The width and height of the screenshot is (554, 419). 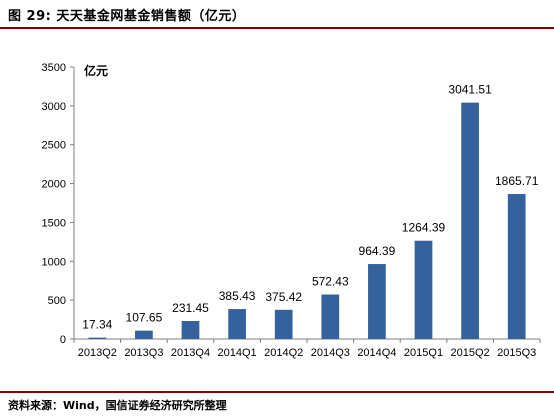 I want to click on y-tick-label: 3000, so click(x=54, y=107).